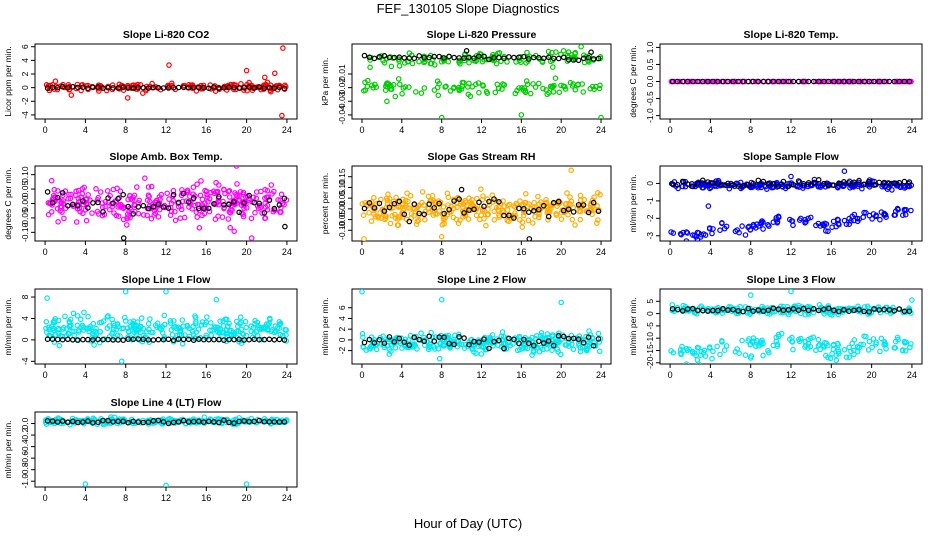 This screenshot has height=540, width=936. What do you see at coordinates (25, 361) in the screenshot?
I see `y-tick-label: -4` at bounding box center [25, 361].